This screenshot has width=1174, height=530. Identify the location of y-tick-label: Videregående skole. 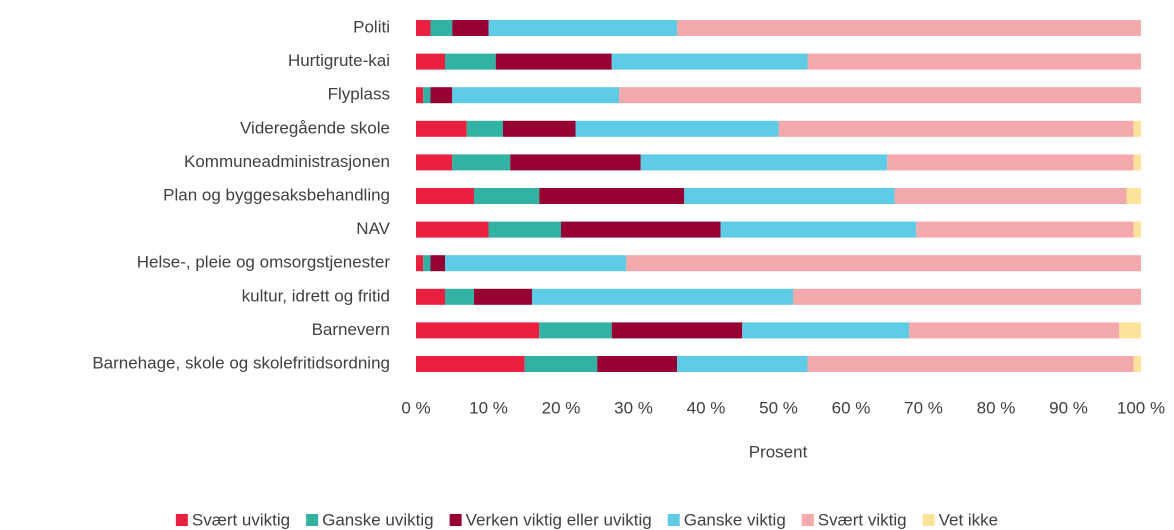
(315, 127).